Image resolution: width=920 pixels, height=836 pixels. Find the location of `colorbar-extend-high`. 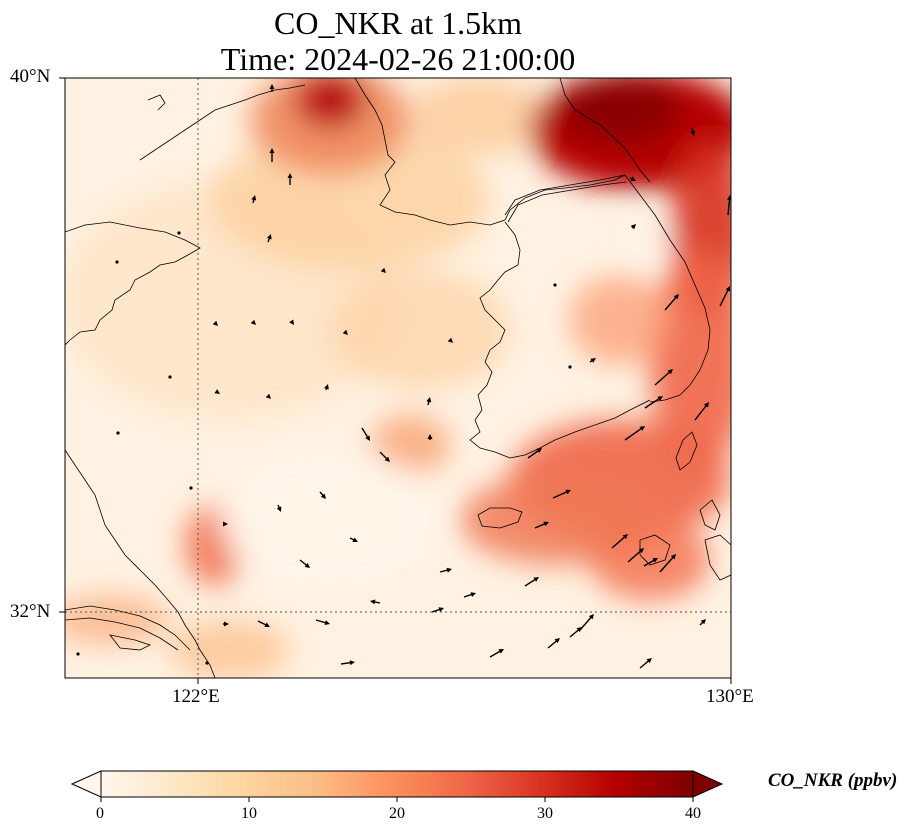

colorbar-extend-high is located at coordinates (708, 784).